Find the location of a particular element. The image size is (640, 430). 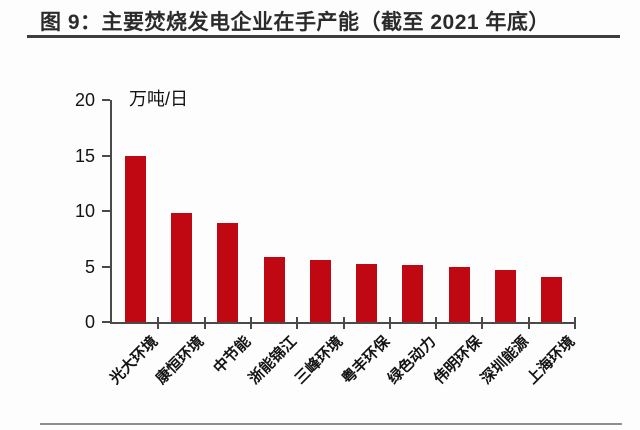

y-tick-label-0: 0 is located at coordinates (89, 322).